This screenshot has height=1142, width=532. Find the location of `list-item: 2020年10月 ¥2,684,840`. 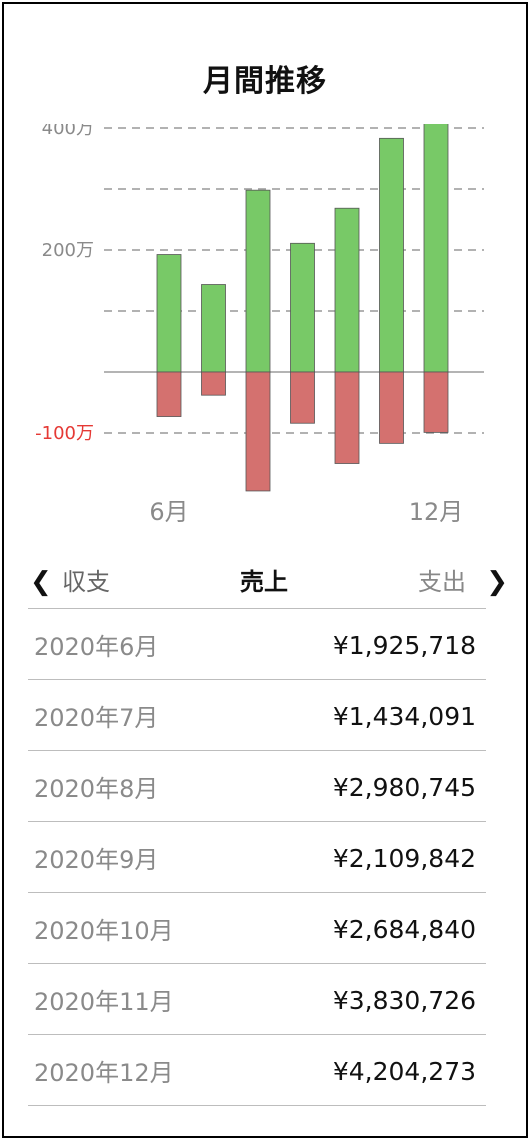

list-item: 2020年10月 ¥2,684,840 is located at coordinates (257, 927).